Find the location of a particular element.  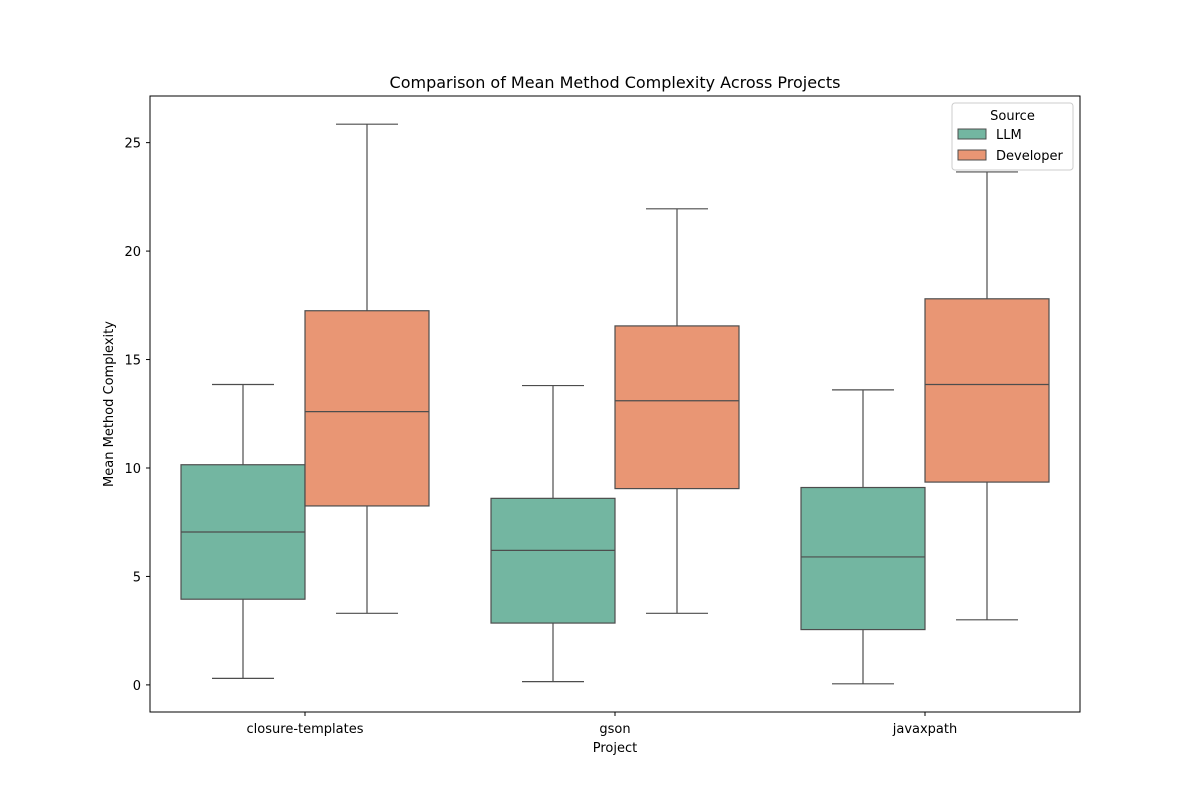

box-developer-closure-templates is located at coordinates (367, 368).